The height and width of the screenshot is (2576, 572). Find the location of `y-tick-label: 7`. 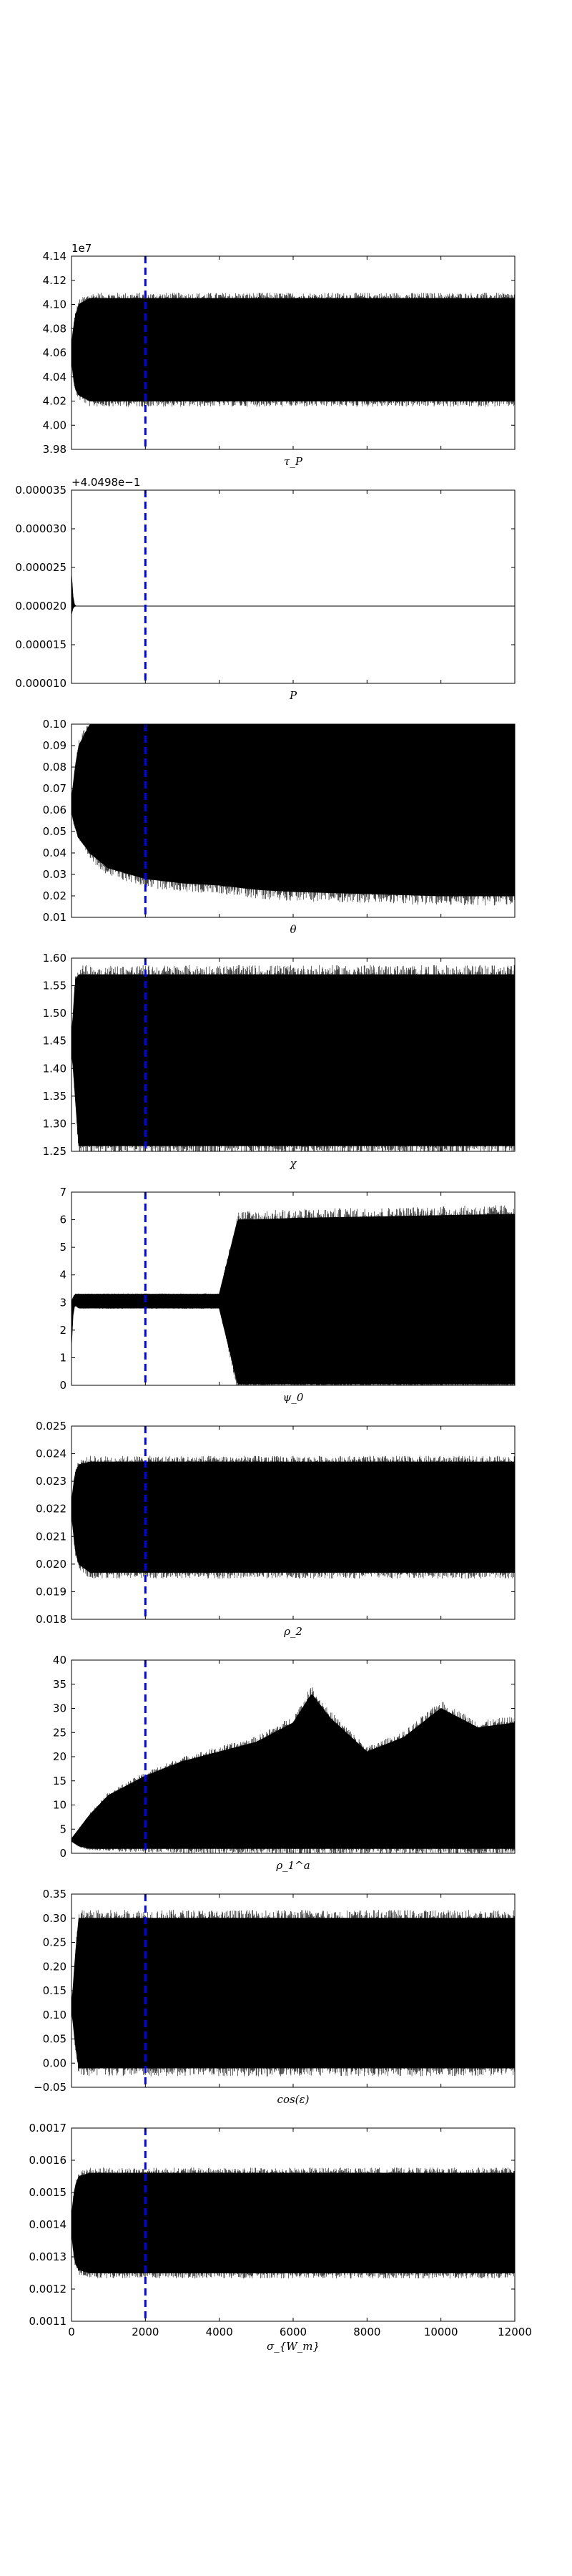

y-tick-label: 7 is located at coordinates (62, 1192).